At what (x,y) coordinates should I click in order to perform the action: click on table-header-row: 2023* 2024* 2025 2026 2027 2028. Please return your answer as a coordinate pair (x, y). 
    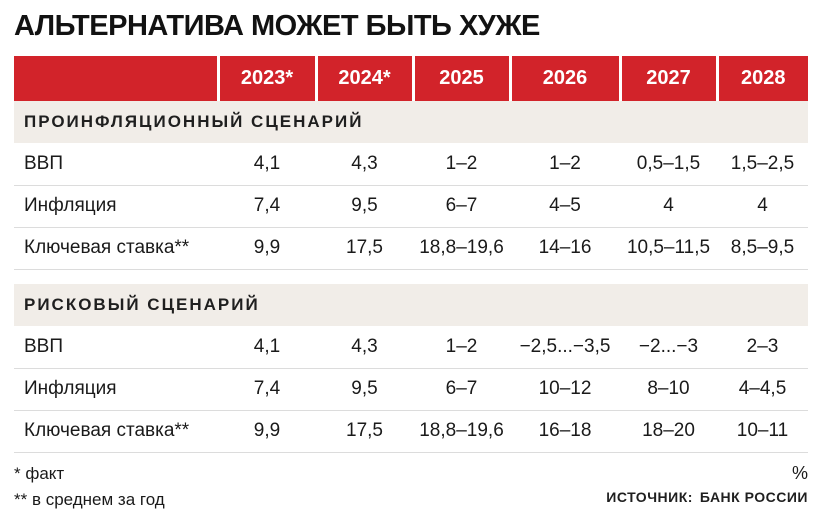
    Looking at the image, I should click on (411, 78).